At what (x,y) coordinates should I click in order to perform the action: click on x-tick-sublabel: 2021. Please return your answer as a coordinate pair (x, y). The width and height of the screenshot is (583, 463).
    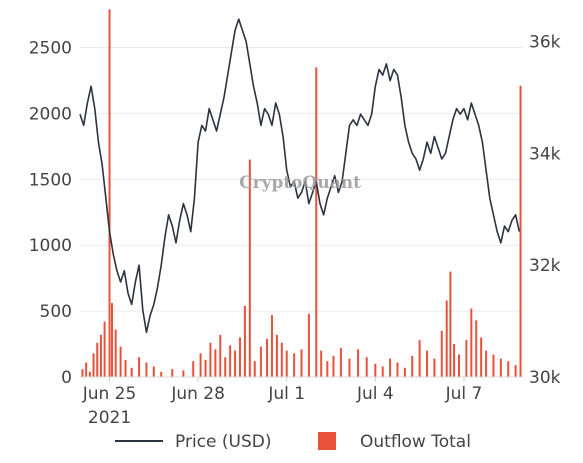
    Looking at the image, I should click on (109, 418).